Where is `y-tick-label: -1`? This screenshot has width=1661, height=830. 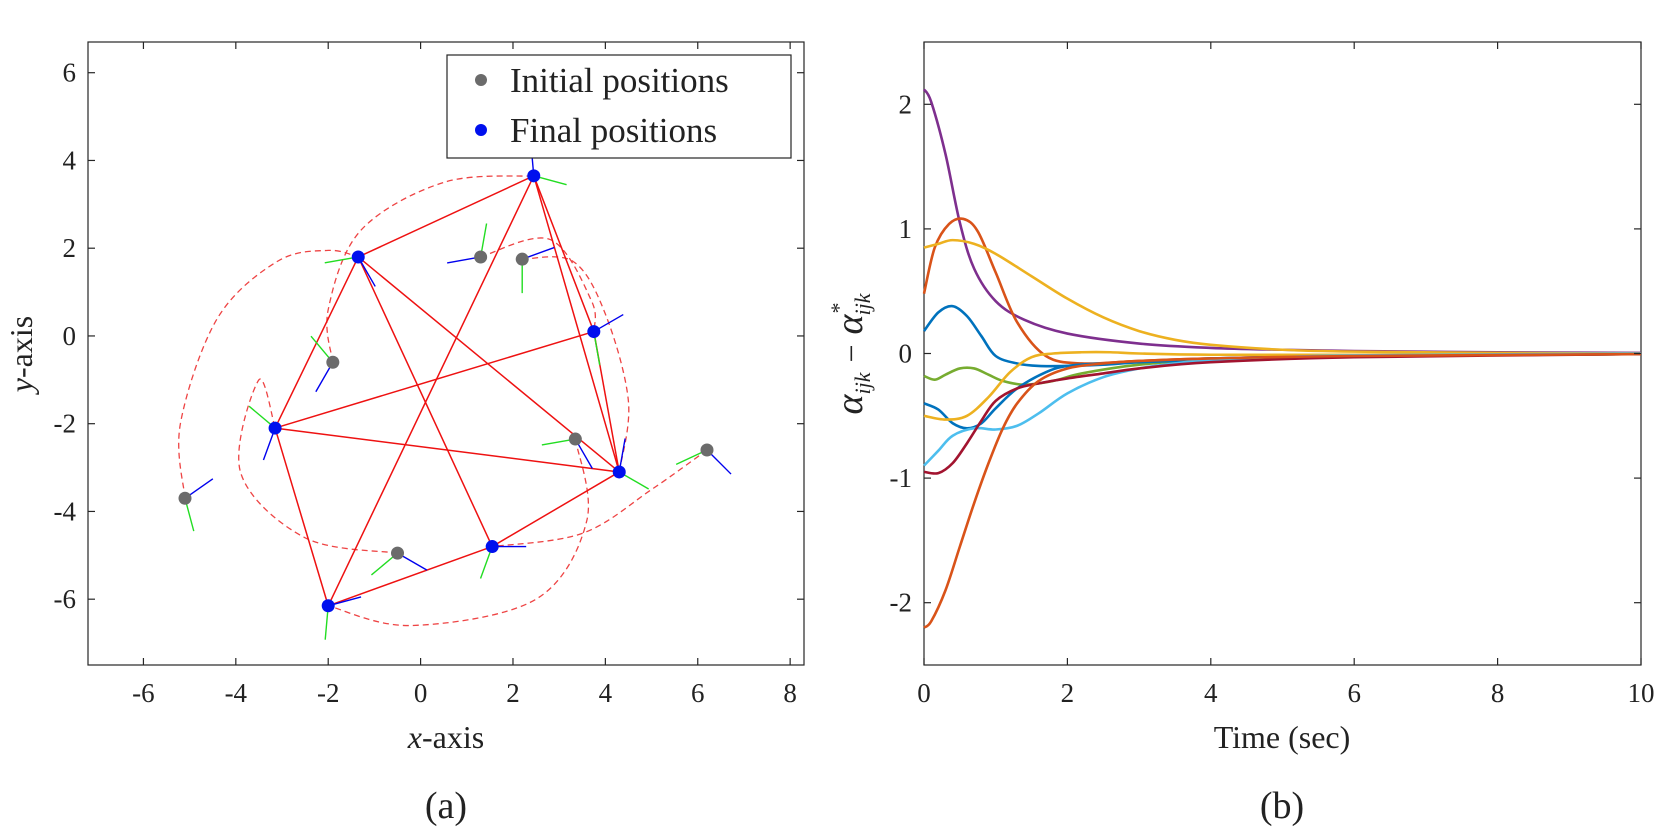 y-tick-label: -1 is located at coordinates (901, 478).